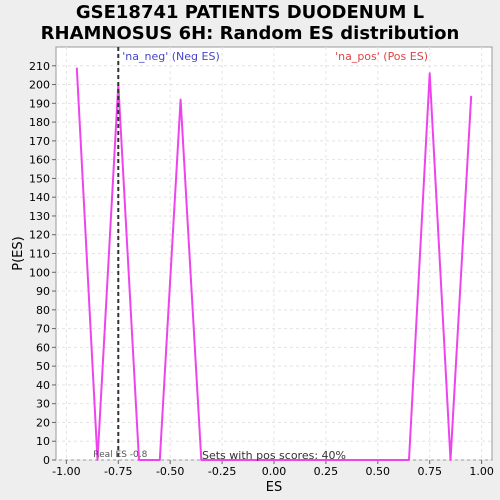 This screenshot has height=500, width=500. I want to click on y-tick-label: 70, so click(43, 329).